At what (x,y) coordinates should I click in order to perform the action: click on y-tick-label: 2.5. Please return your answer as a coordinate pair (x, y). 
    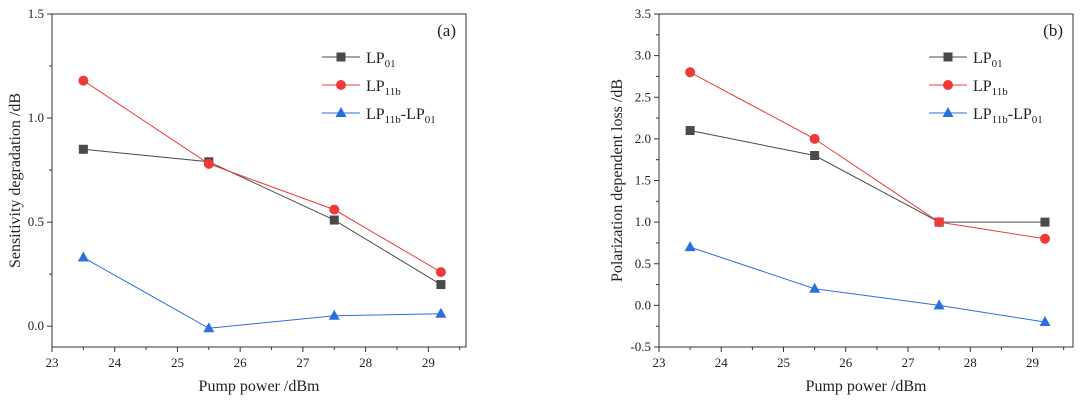
    Looking at the image, I should click on (643, 96).